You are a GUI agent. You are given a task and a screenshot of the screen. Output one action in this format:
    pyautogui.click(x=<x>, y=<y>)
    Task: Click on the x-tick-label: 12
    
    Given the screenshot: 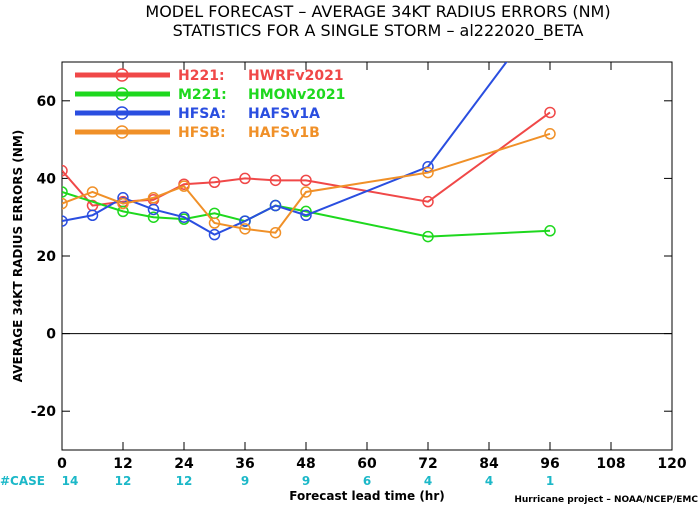 What is the action you would take?
    pyautogui.click(x=122, y=464)
    